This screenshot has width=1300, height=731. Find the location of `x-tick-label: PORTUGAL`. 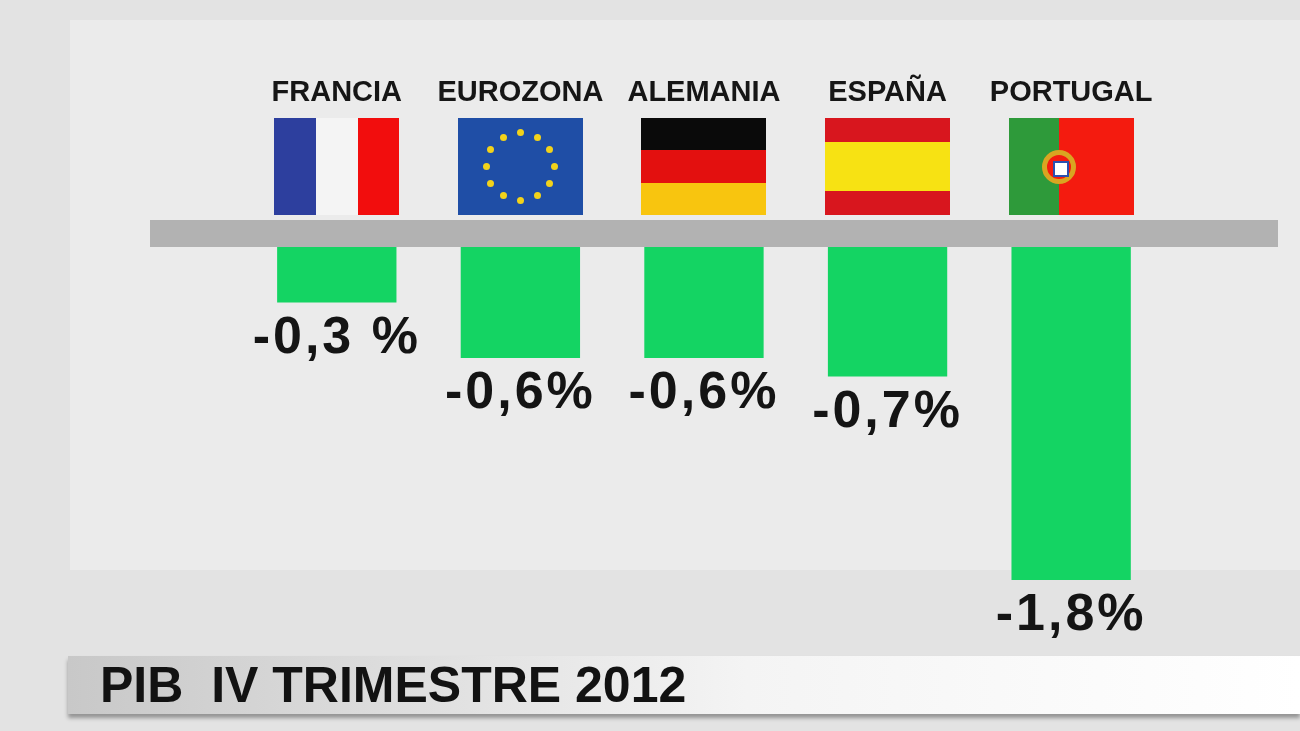

x-tick-label: PORTUGAL is located at coordinates (1071, 90).